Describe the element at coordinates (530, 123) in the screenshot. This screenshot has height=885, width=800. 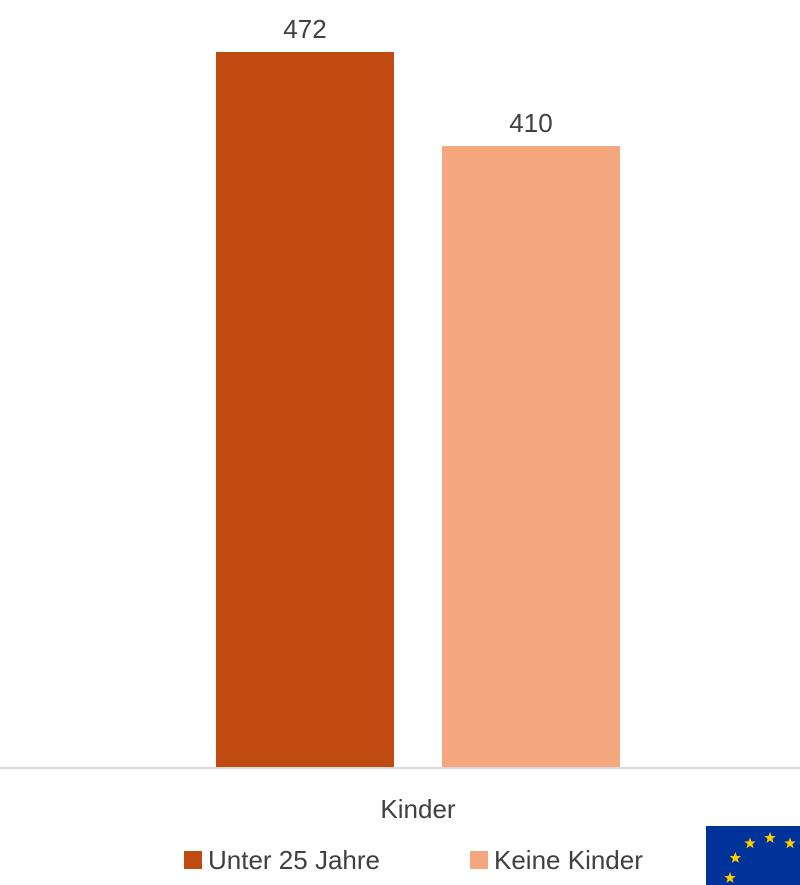
I see `data-label-keine-kinder: 410` at that location.